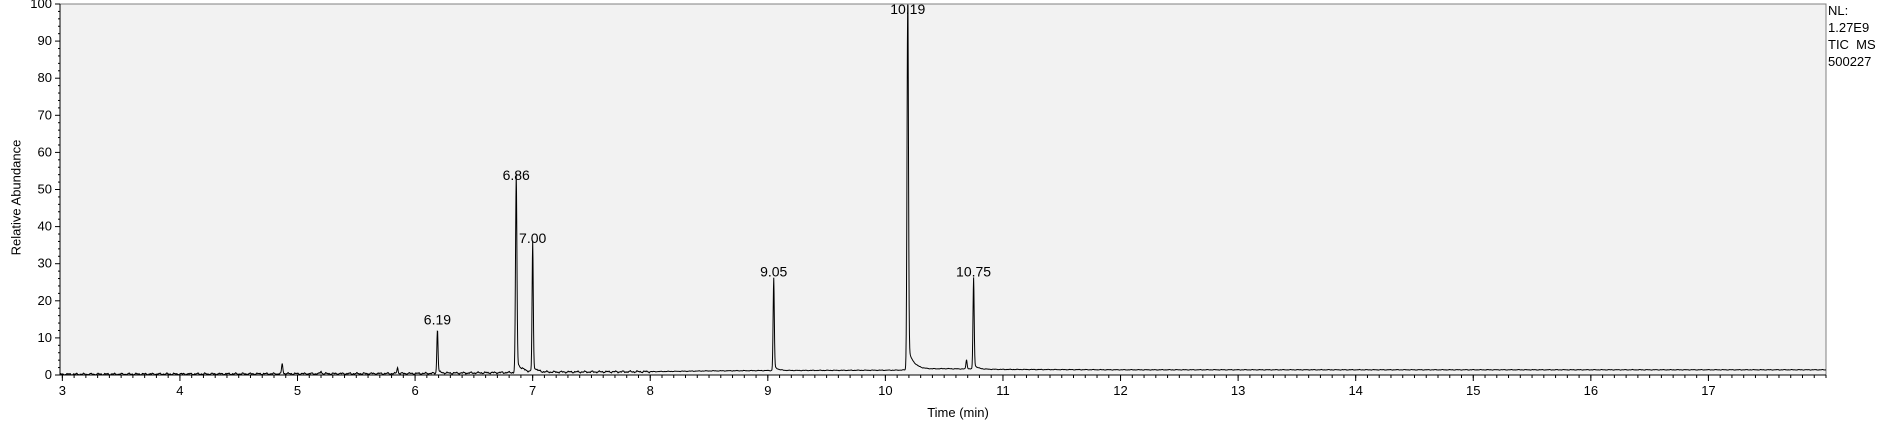 The height and width of the screenshot is (429, 1880). What do you see at coordinates (437, 319) in the screenshot?
I see `peak-label: 6.19` at bounding box center [437, 319].